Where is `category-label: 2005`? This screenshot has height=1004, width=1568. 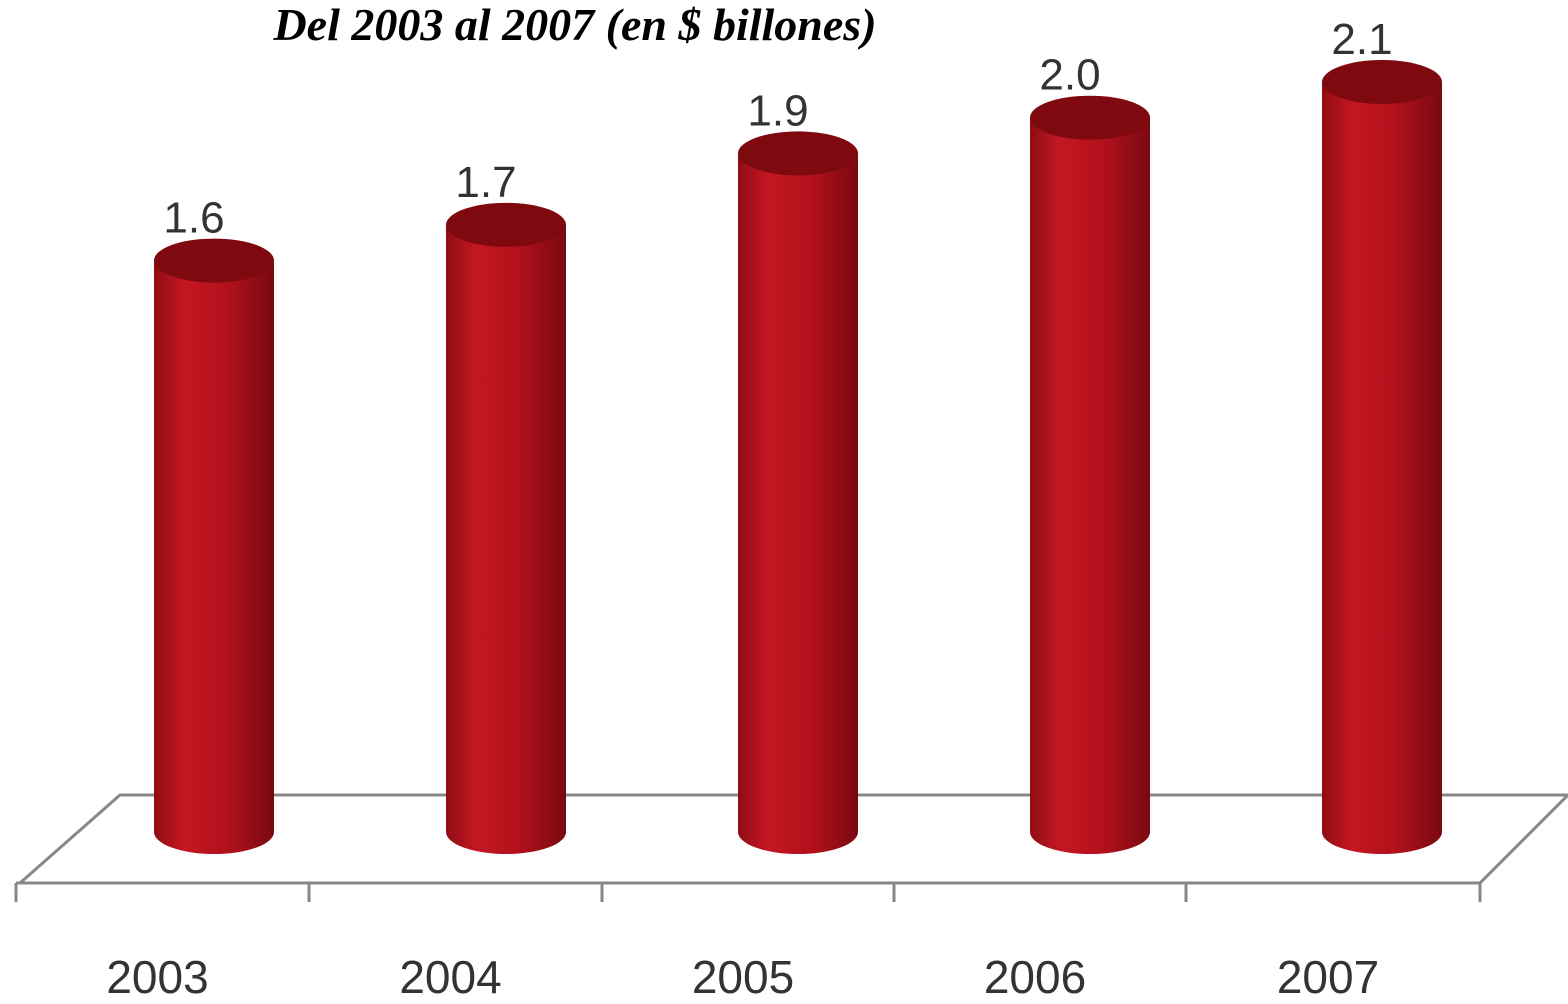
category-label: 2005 is located at coordinates (743, 977).